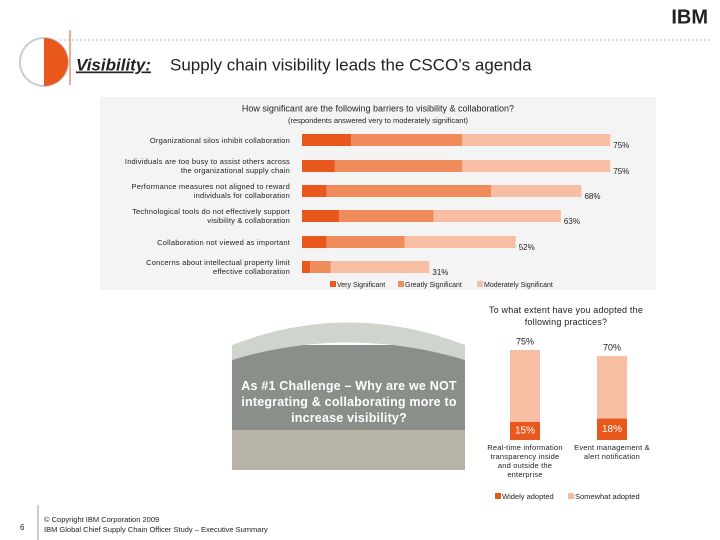 This screenshot has width=720, height=540. I want to click on total-label: 70%, so click(612, 347).